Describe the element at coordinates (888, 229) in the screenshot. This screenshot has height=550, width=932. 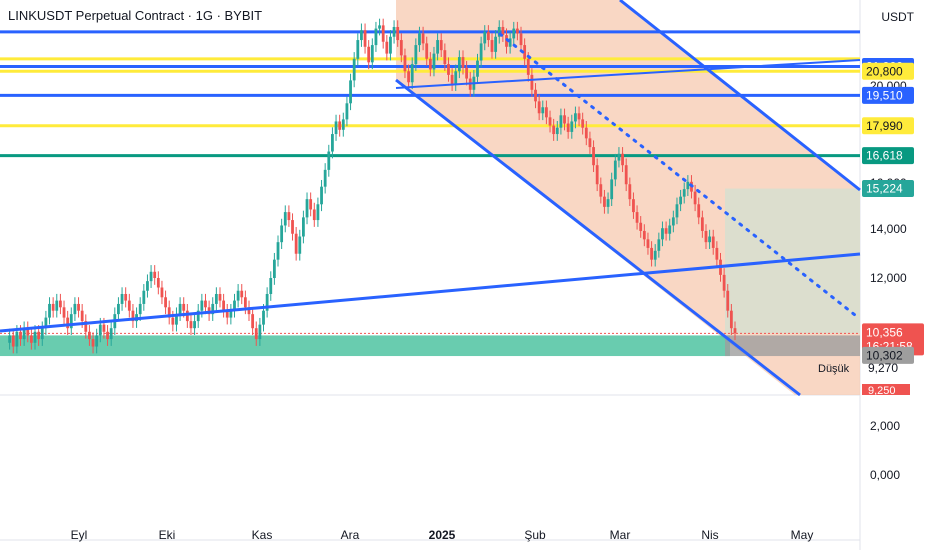
I see `y-tick-label: 14,000` at that location.